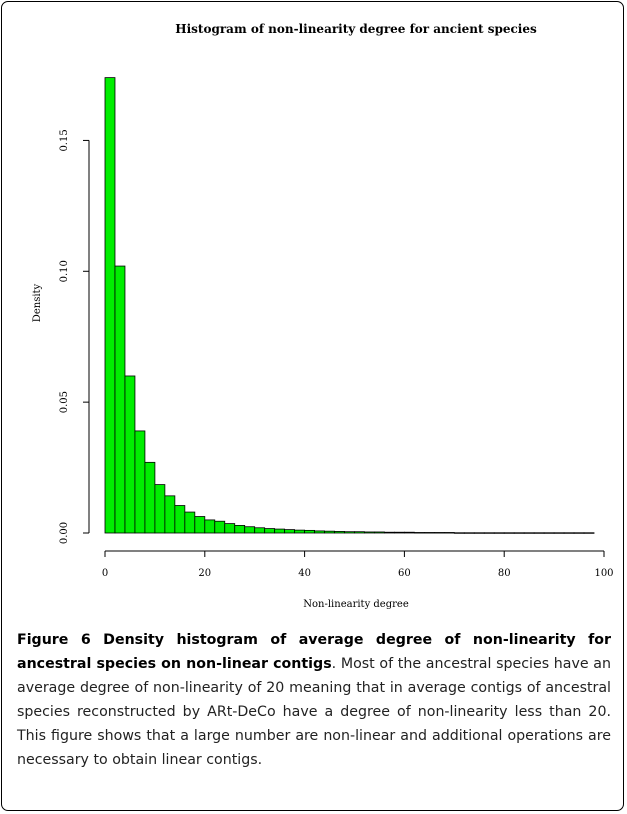 The width and height of the screenshot is (627, 814). Describe the element at coordinates (356, 604) in the screenshot. I see `x-axis-label: Non-linearity degree` at that location.